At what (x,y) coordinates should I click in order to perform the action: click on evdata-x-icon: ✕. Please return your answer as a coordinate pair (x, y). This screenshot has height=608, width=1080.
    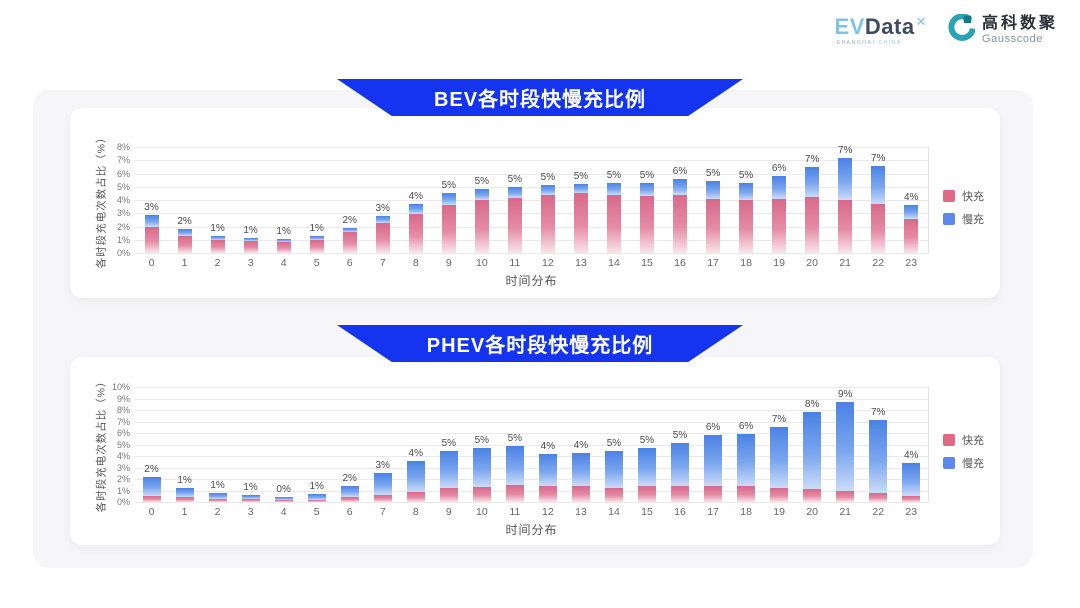
    Looking at the image, I should click on (921, 21).